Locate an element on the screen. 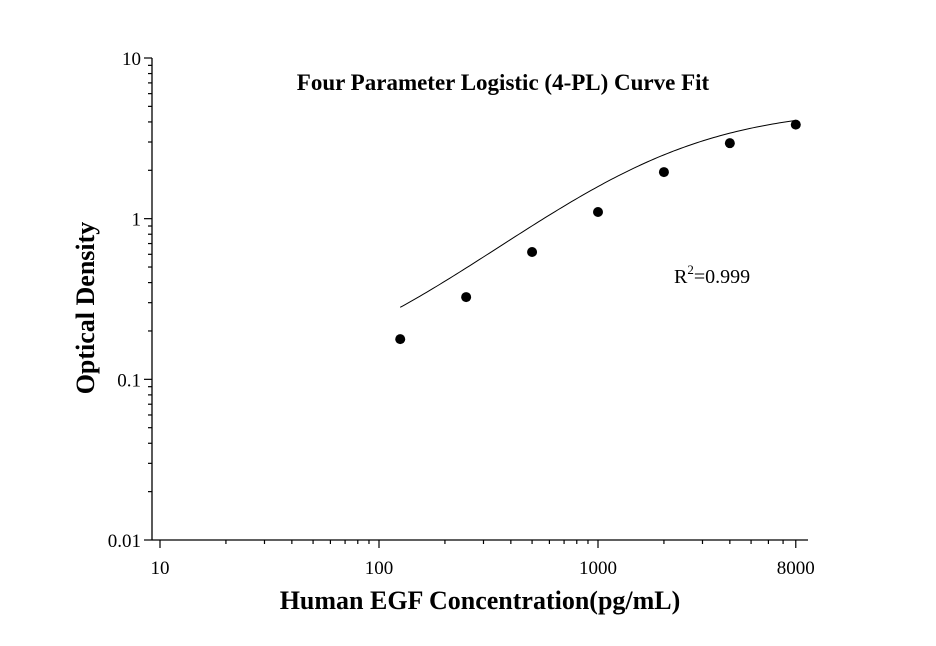  r-squared-base: R is located at coordinates (681, 277).